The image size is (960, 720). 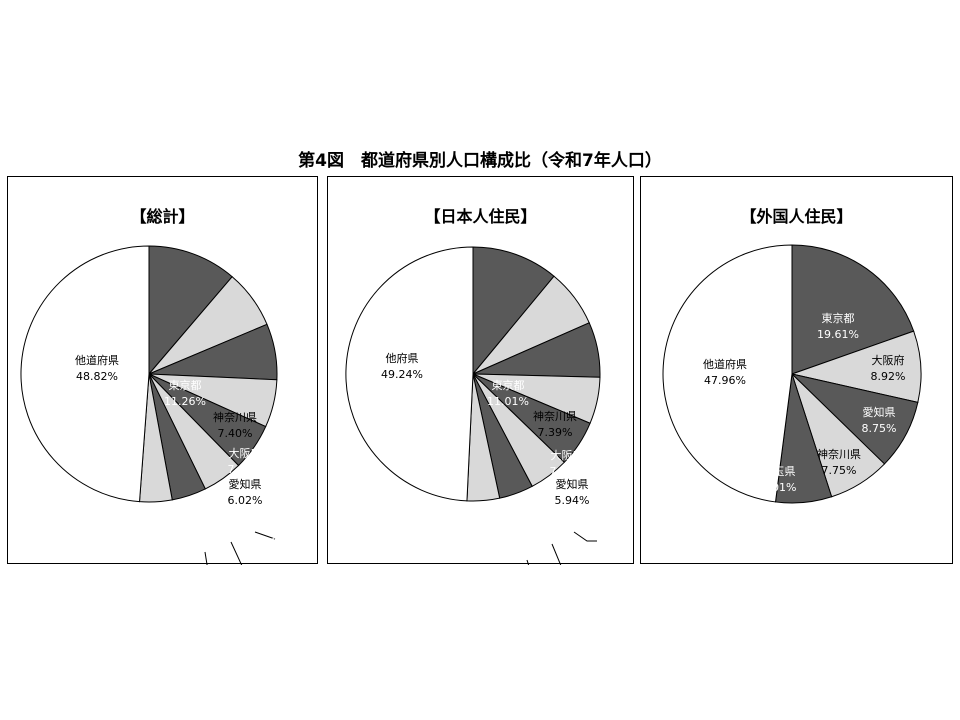 What do you see at coordinates (402, 374) in the screenshot?
I see `slice-value-label: 49.24%` at bounding box center [402, 374].